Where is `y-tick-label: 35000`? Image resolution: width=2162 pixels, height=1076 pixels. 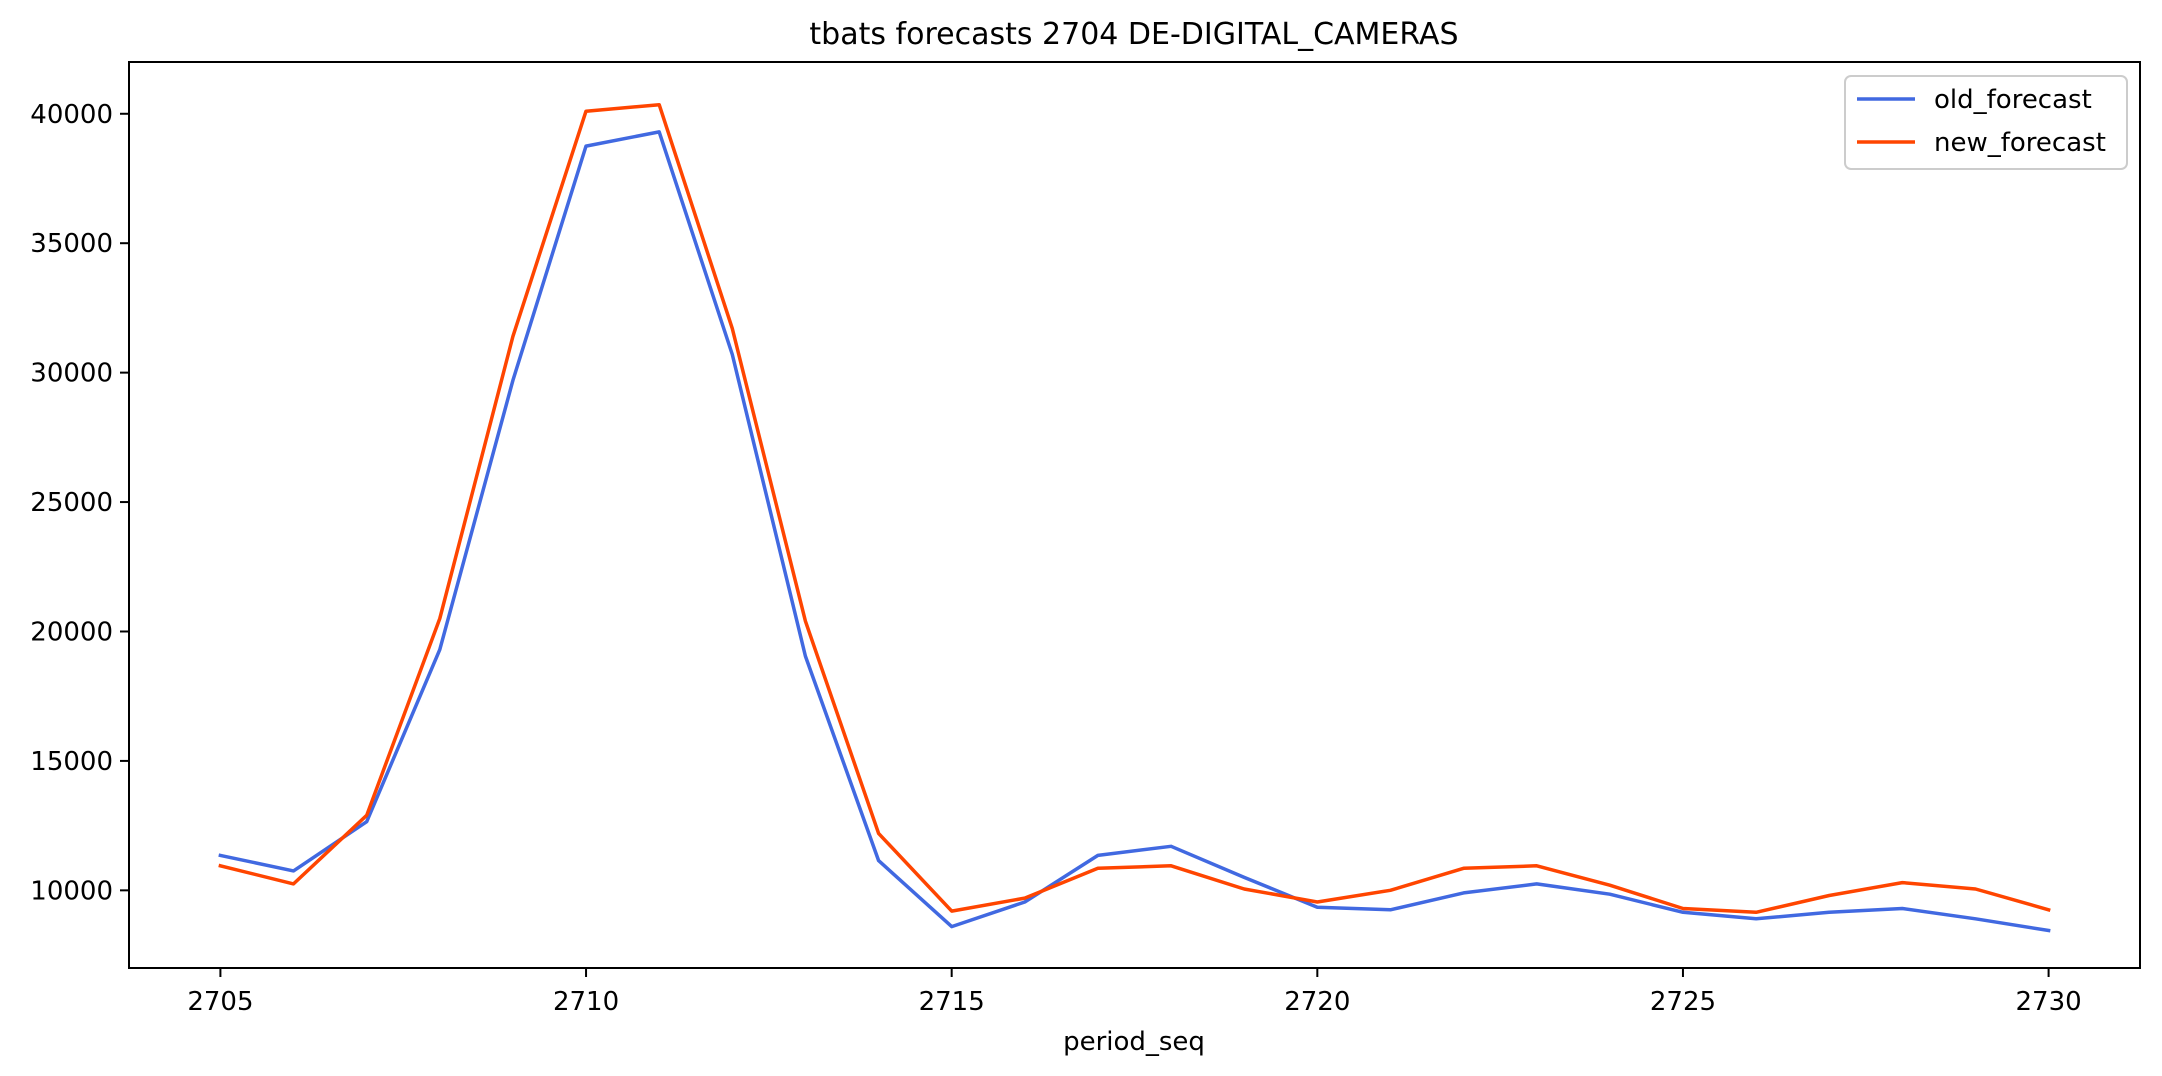
y-tick-label: 35000 is located at coordinates (71, 244).